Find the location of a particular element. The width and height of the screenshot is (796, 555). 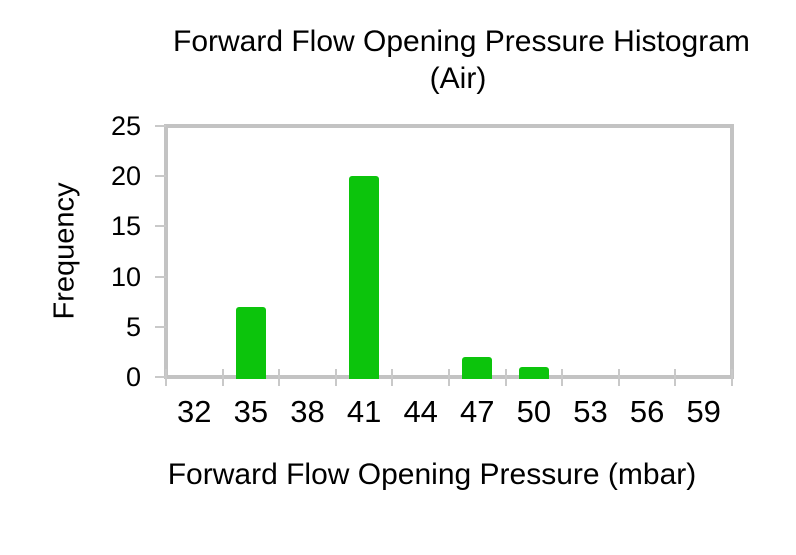

y-axis-title: Frequency is located at coordinates (64, 251).